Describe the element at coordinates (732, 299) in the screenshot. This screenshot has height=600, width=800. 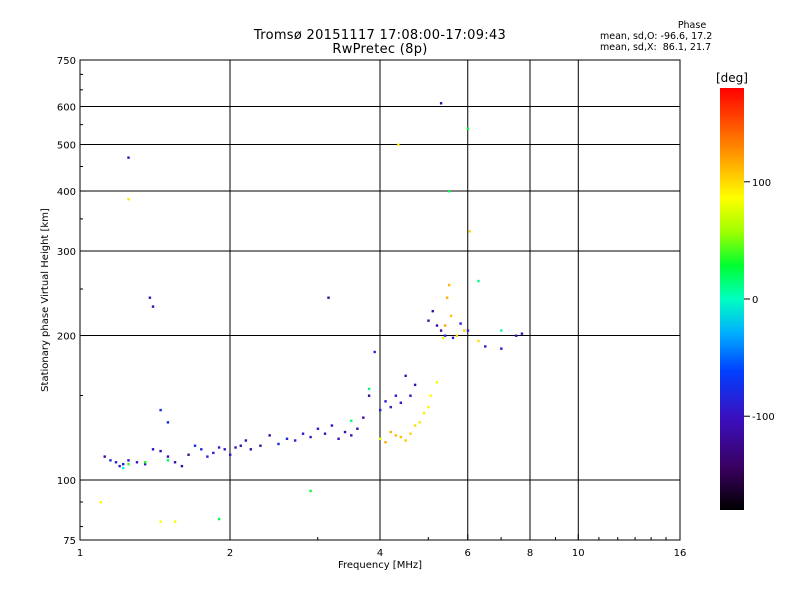
I see `colorbar` at that location.